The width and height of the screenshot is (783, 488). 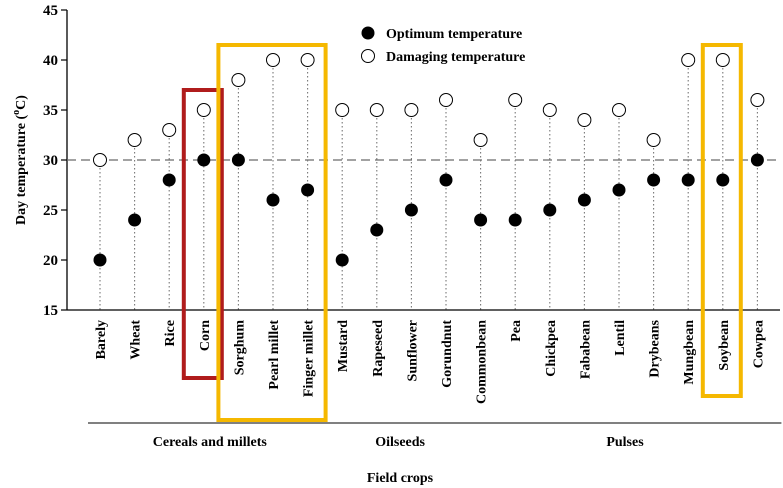 What do you see at coordinates (50, 211) in the screenshot?
I see `y-tick-label: 25` at bounding box center [50, 211].